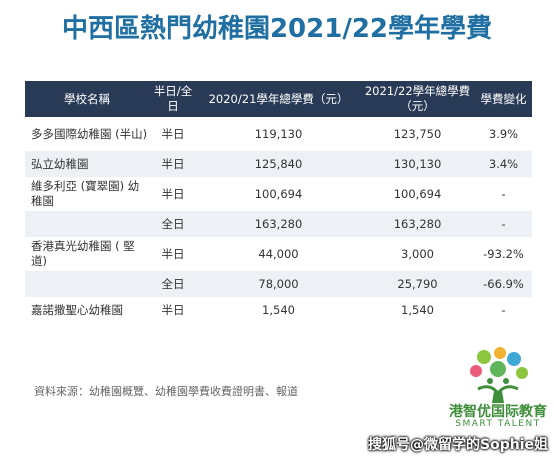 The width and height of the screenshot is (554, 461). I want to click on header-fee-2020: 2020/21學年總學費（元）, so click(278, 99).